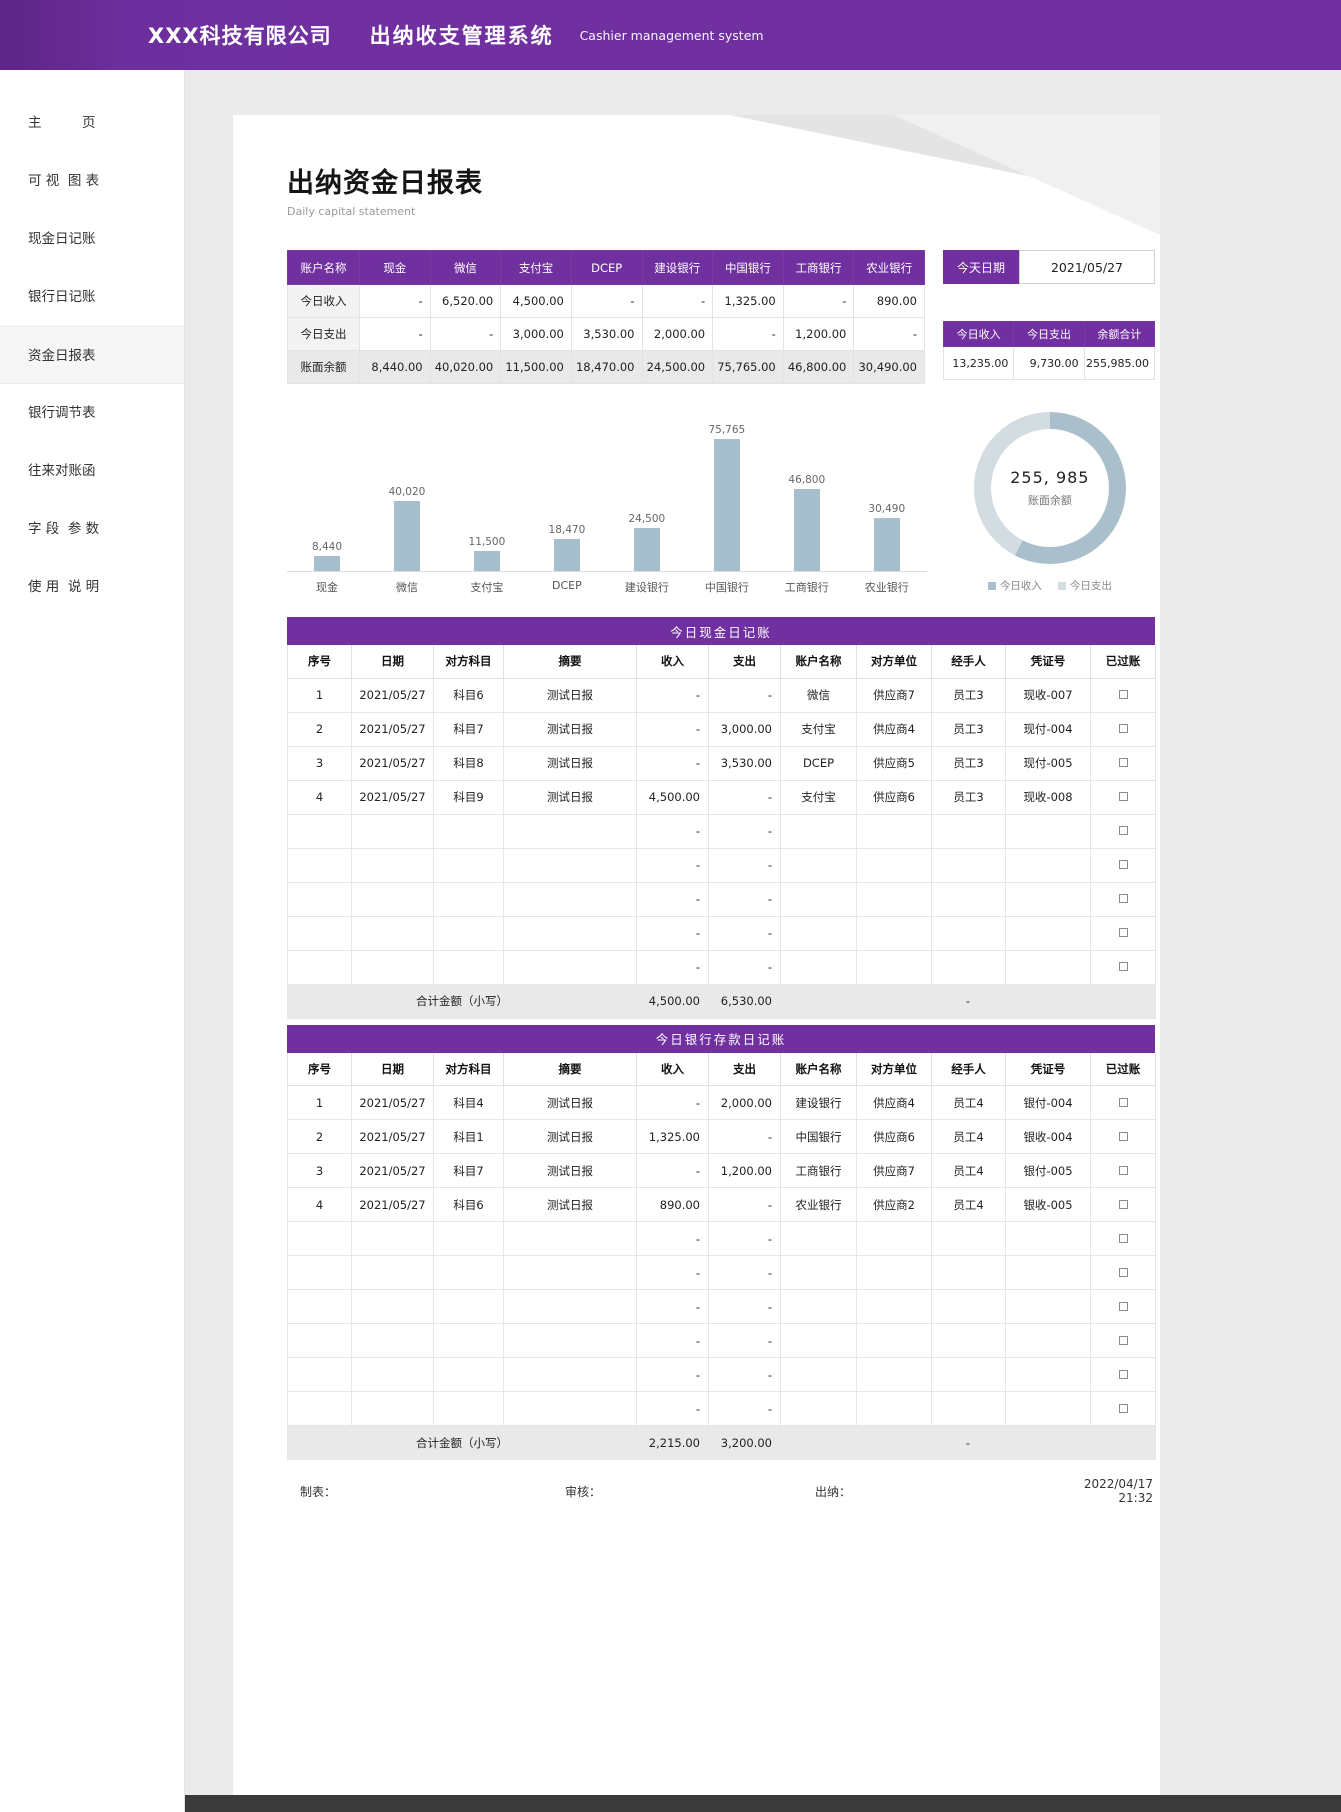  Describe the element at coordinates (1048, 1136) in the screenshot. I see `cell: 银收-004` at that location.